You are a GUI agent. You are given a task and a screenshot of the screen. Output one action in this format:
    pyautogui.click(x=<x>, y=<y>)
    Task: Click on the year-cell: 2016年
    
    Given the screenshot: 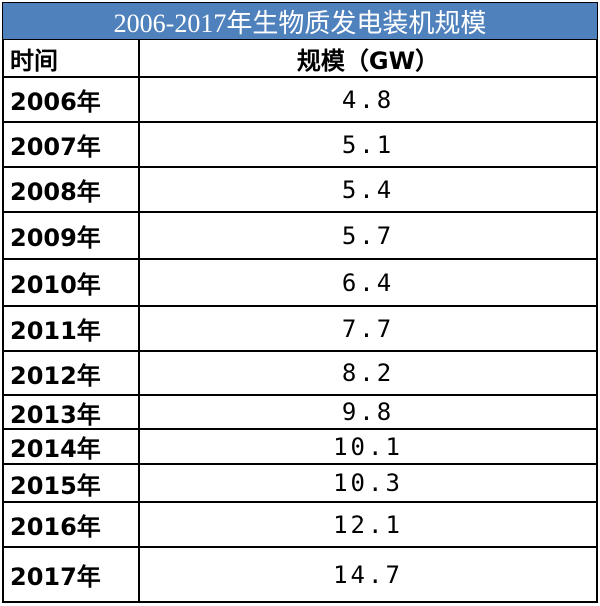 What is the action you would take?
    pyautogui.click(x=71, y=525)
    